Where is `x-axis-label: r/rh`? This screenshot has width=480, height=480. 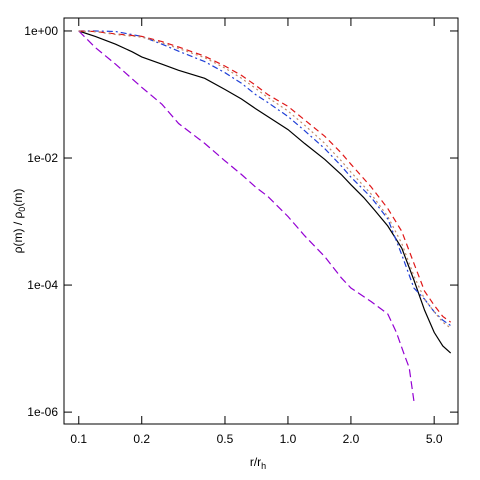
x-axis-label: r/rh is located at coordinates (258, 463).